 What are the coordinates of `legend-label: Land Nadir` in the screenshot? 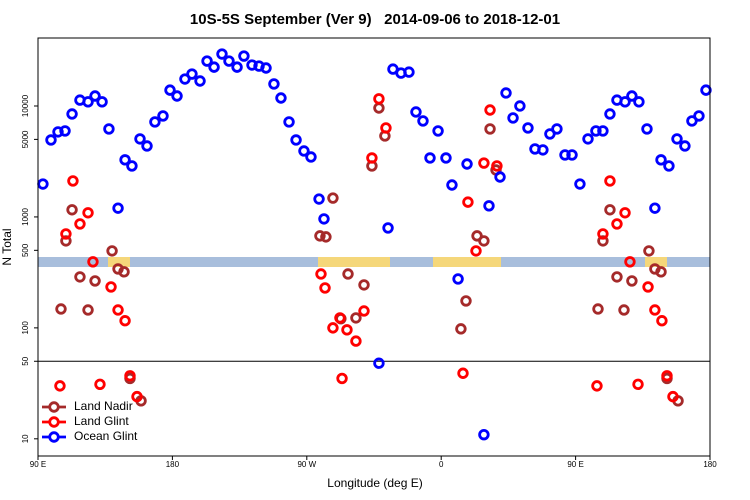 It's located at (103, 406).